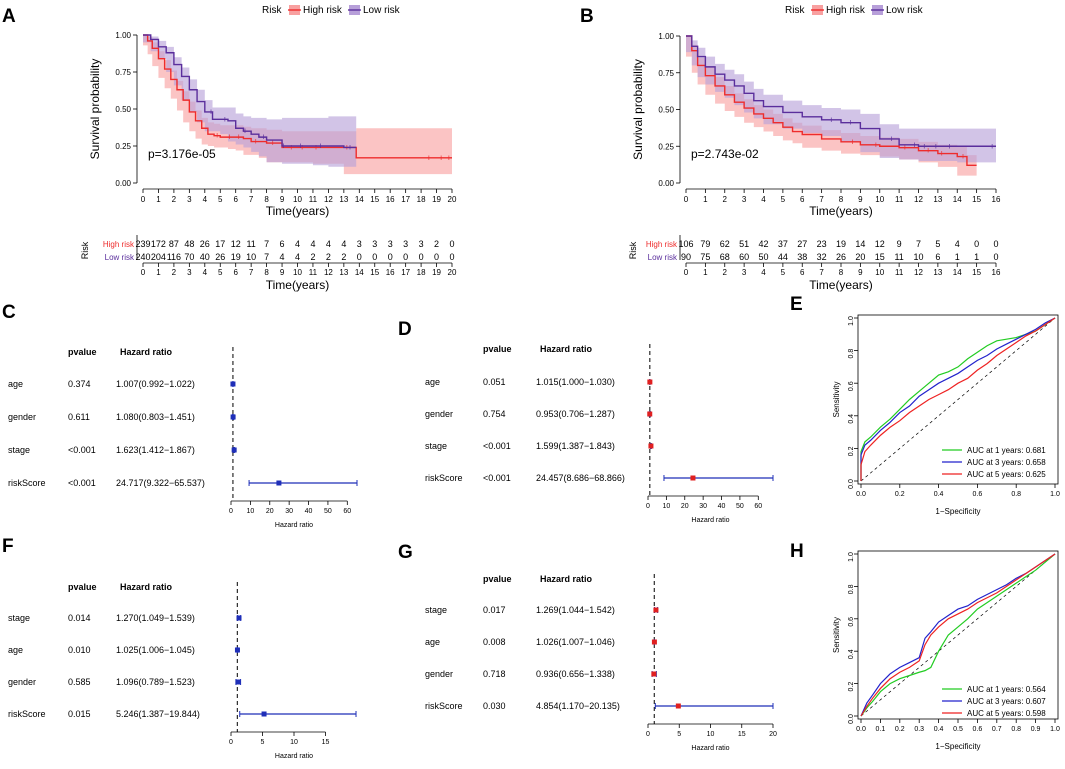  I want to click on roc-legend-entry: AUC at 5 years: 0.598, so click(1006, 713).